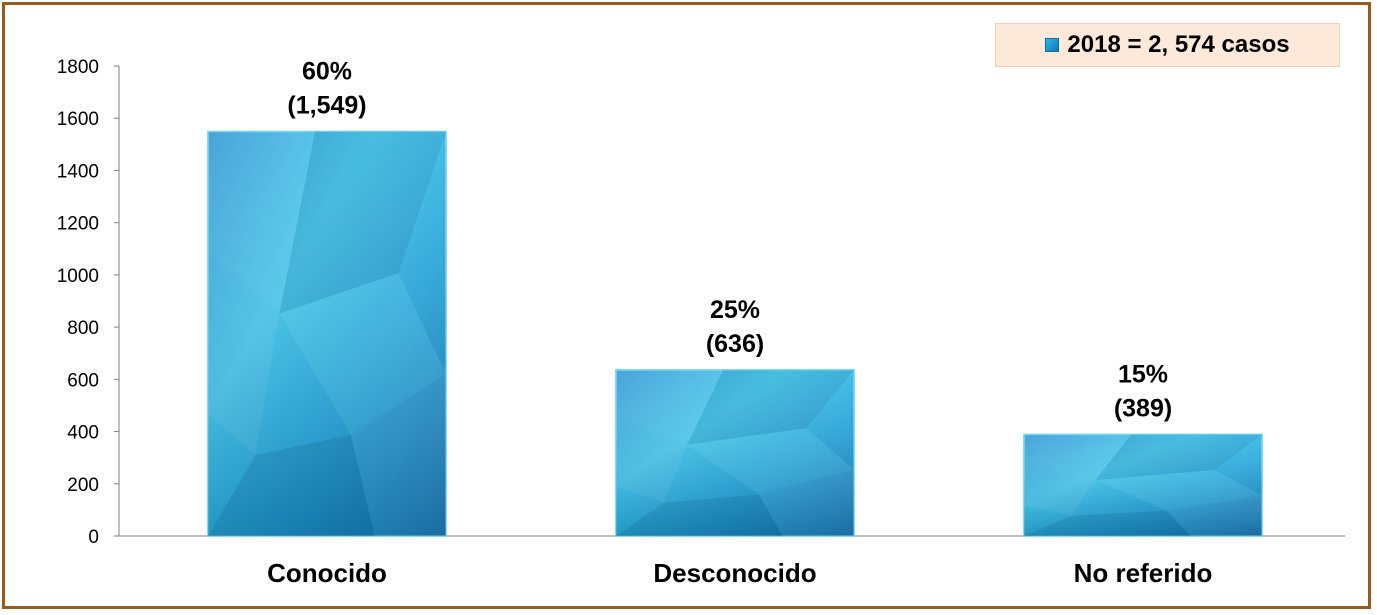 The image size is (1377, 615). What do you see at coordinates (78, 276) in the screenshot?
I see `y-tick-label: 1000` at bounding box center [78, 276].